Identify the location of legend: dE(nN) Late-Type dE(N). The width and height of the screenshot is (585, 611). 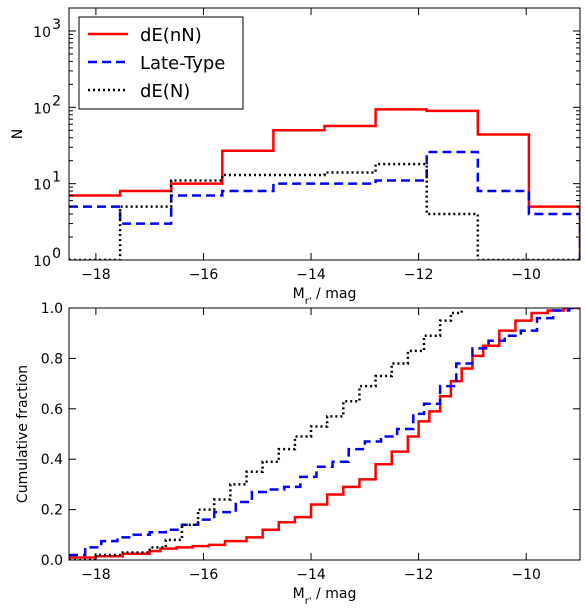
(161, 63).